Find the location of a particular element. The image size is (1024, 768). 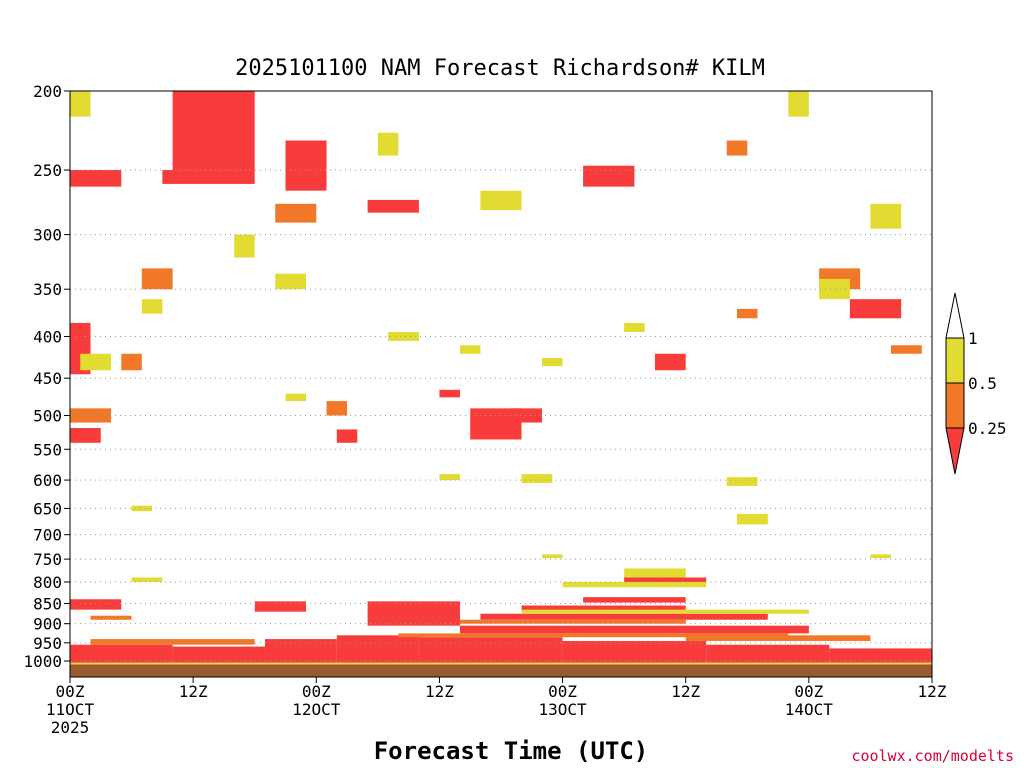

y-tick-label: 450 is located at coordinates (47, 378).